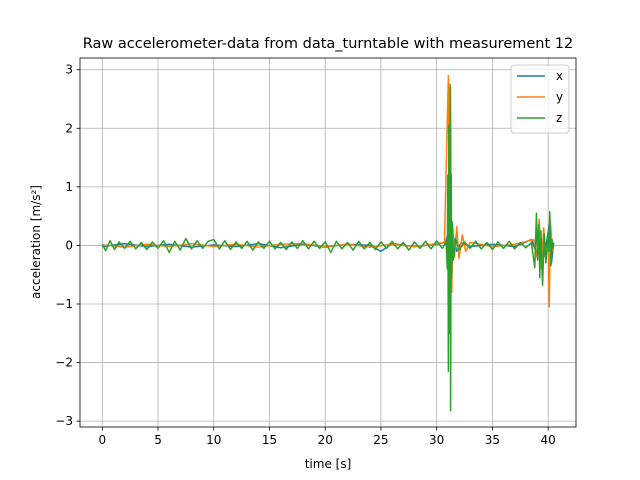  Describe the element at coordinates (559, 76) in the screenshot. I see `legend-label-x: x` at that location.